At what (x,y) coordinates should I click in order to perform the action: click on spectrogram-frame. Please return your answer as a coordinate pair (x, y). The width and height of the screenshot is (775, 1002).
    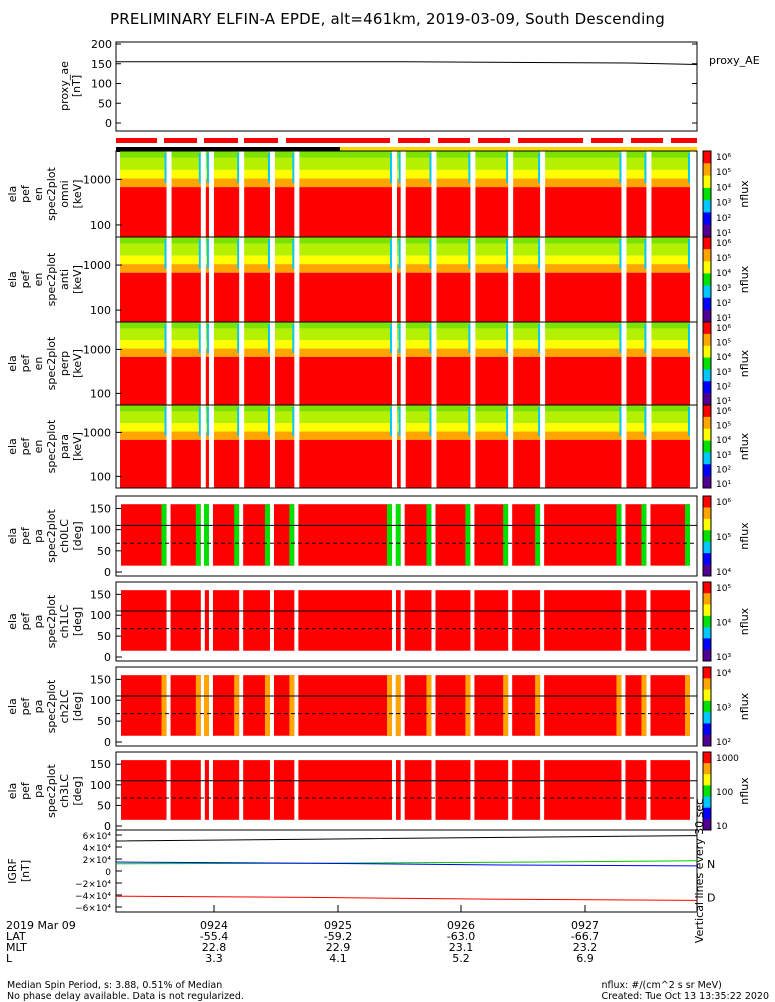
    Looking at the image, I should click on (406, 446).